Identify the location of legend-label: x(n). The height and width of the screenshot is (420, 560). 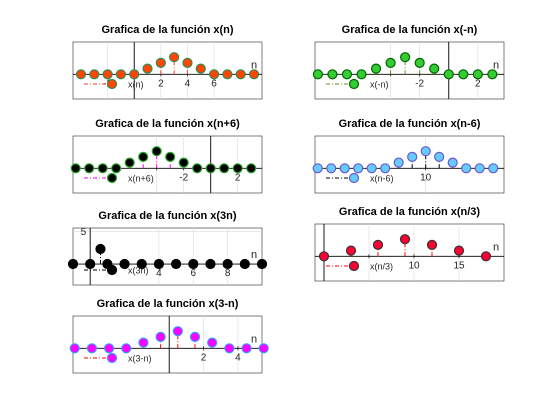
(136, 85).